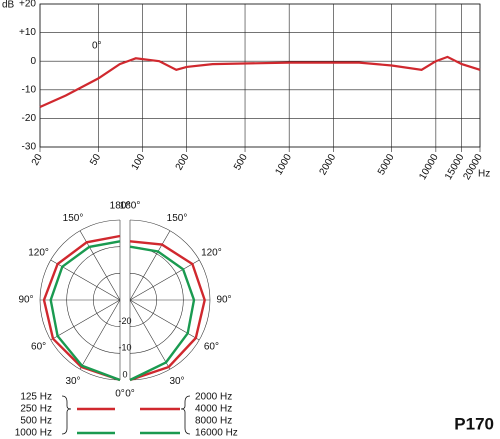 This screenshot has width=500, height=439. I want to click on x-tick-label: 20, so click(37, 160).